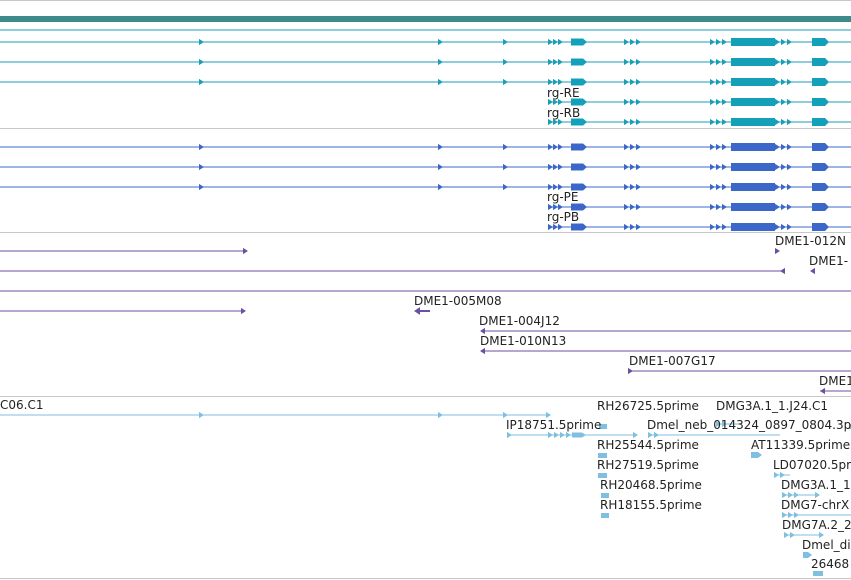  What do you see at coordinates (648, 406) in the screenshot?
I see `est-label: RH26725.5prime` at bounding box center [648, 406].